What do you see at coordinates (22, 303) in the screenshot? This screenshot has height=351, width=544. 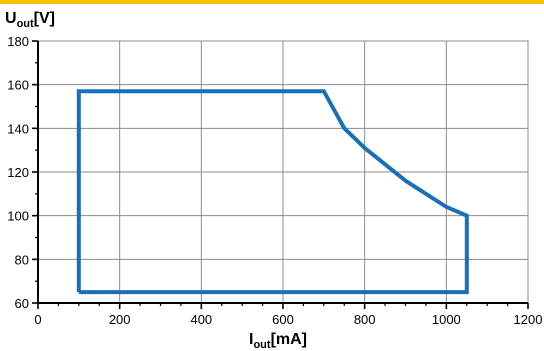 I see `y-tick-label: 60` at bounding box center [22, 303].